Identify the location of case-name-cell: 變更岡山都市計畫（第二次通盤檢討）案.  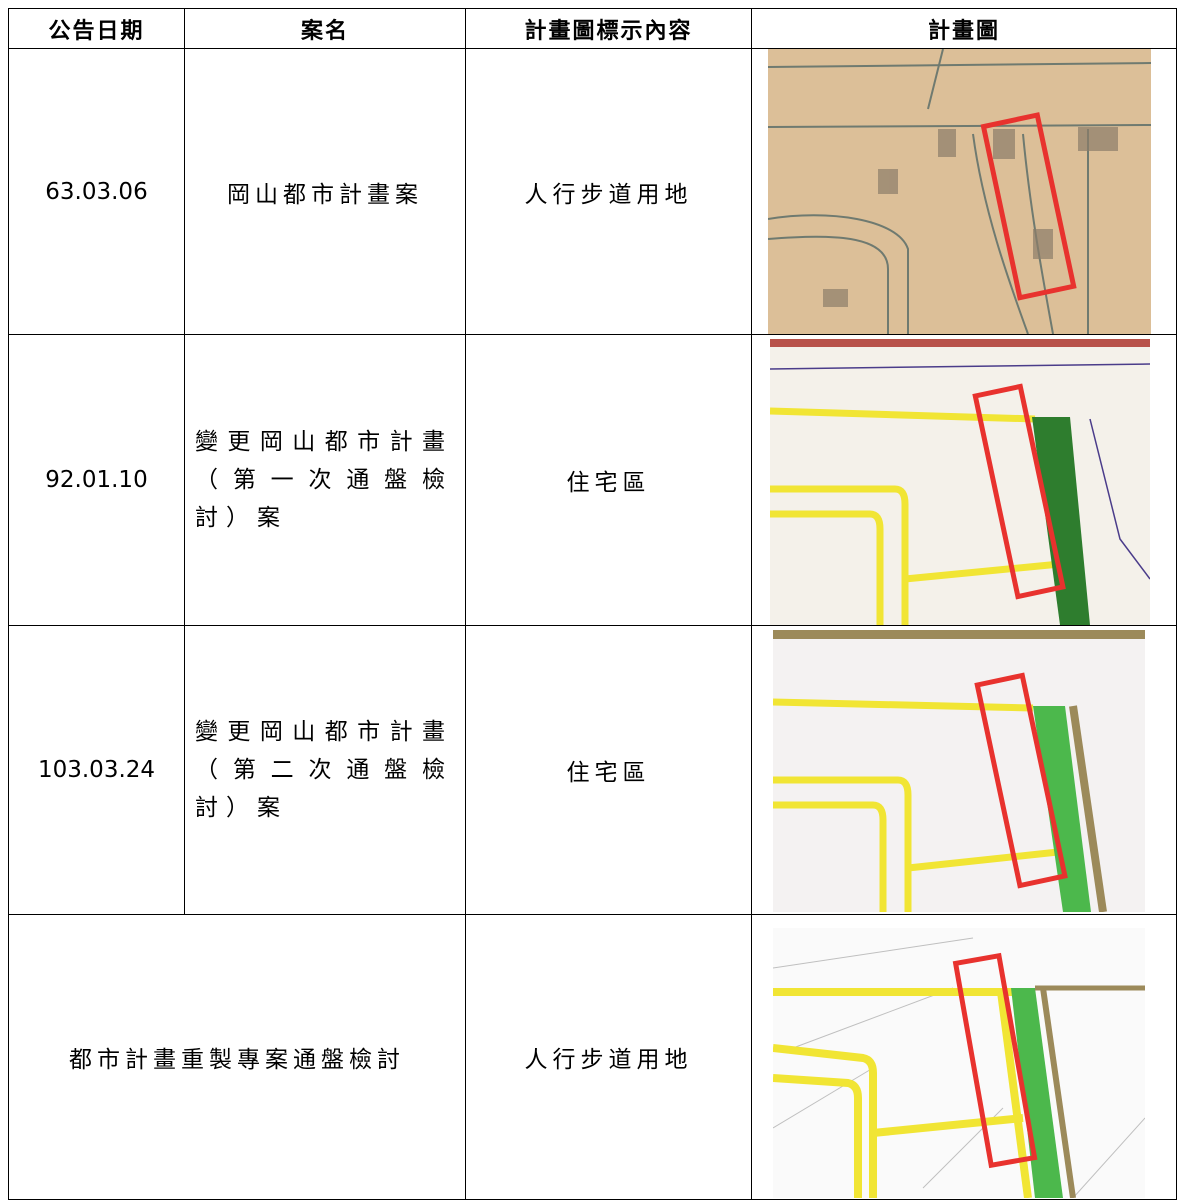
(325, 770).